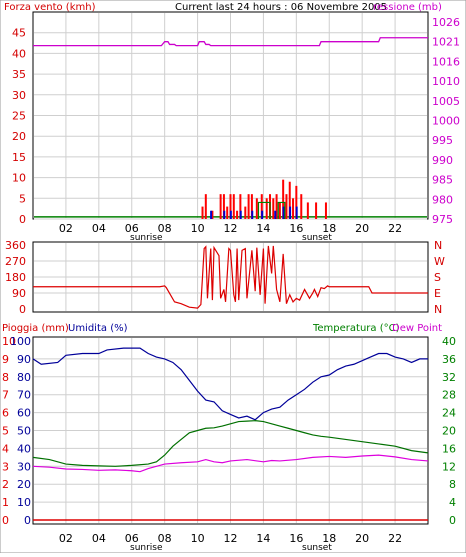 The height and width of the screenshot is (557, 466). Describe the element at coordinates (99, 538) in the screenshot. I see `x-tick-label-bottom: 04` at that location.